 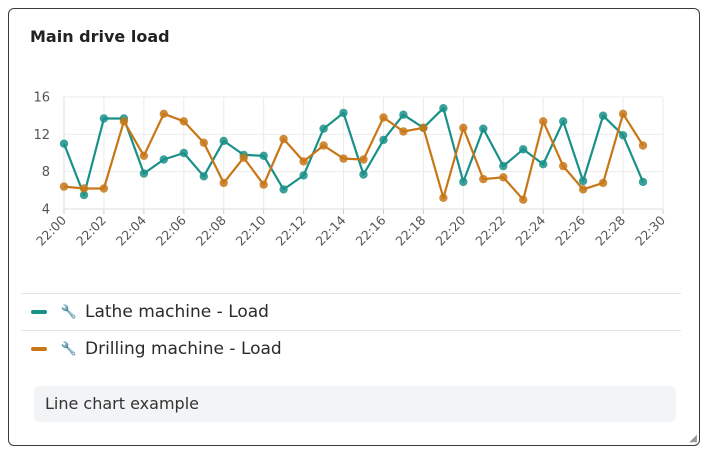 What do you see at coordinates (211, 230) in the screenshot?
I see `x-tick-label: 22:08` at bounding box center [211, 230].